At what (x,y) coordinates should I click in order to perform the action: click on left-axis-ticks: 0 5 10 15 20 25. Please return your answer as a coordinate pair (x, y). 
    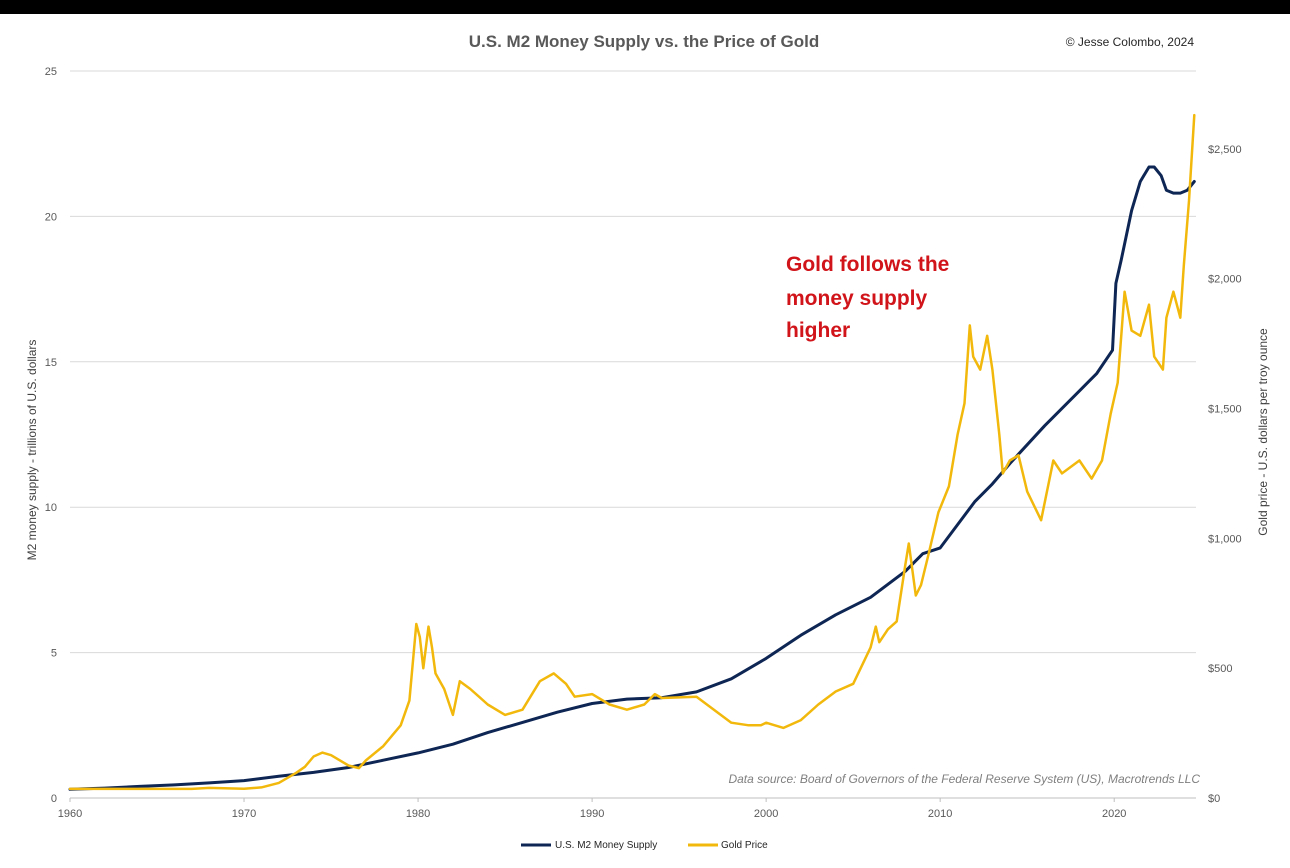
    Looking at the image, I should click on (51, 435).